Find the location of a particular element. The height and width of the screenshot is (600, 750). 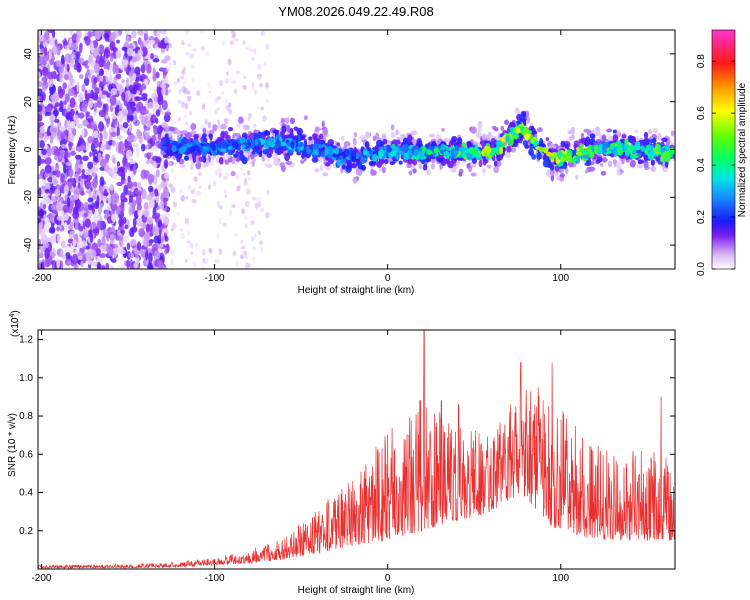

colorbar-tick-label: 0.0 is located at coordinates (701, 269).